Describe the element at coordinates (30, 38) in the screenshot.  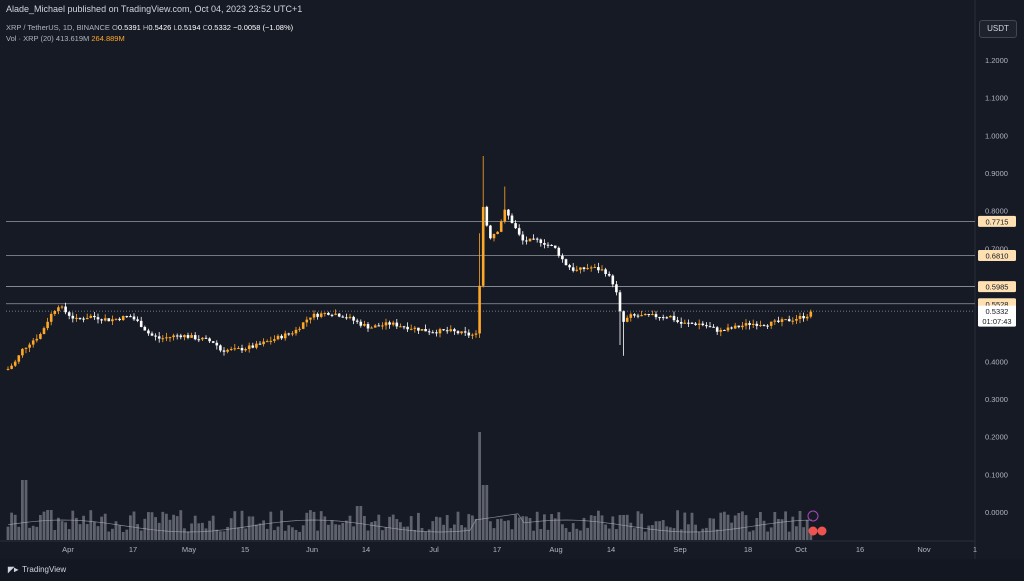
I see `volume-indicator-name: Vol · XRP (20)` at that location.